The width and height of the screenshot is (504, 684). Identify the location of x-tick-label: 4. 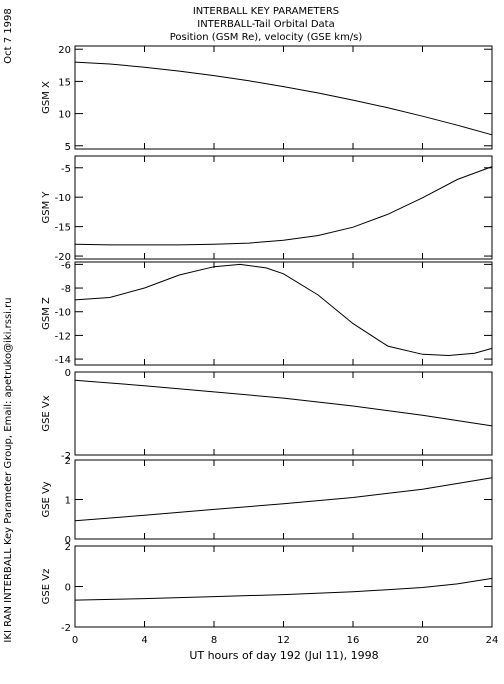
(144, 640).